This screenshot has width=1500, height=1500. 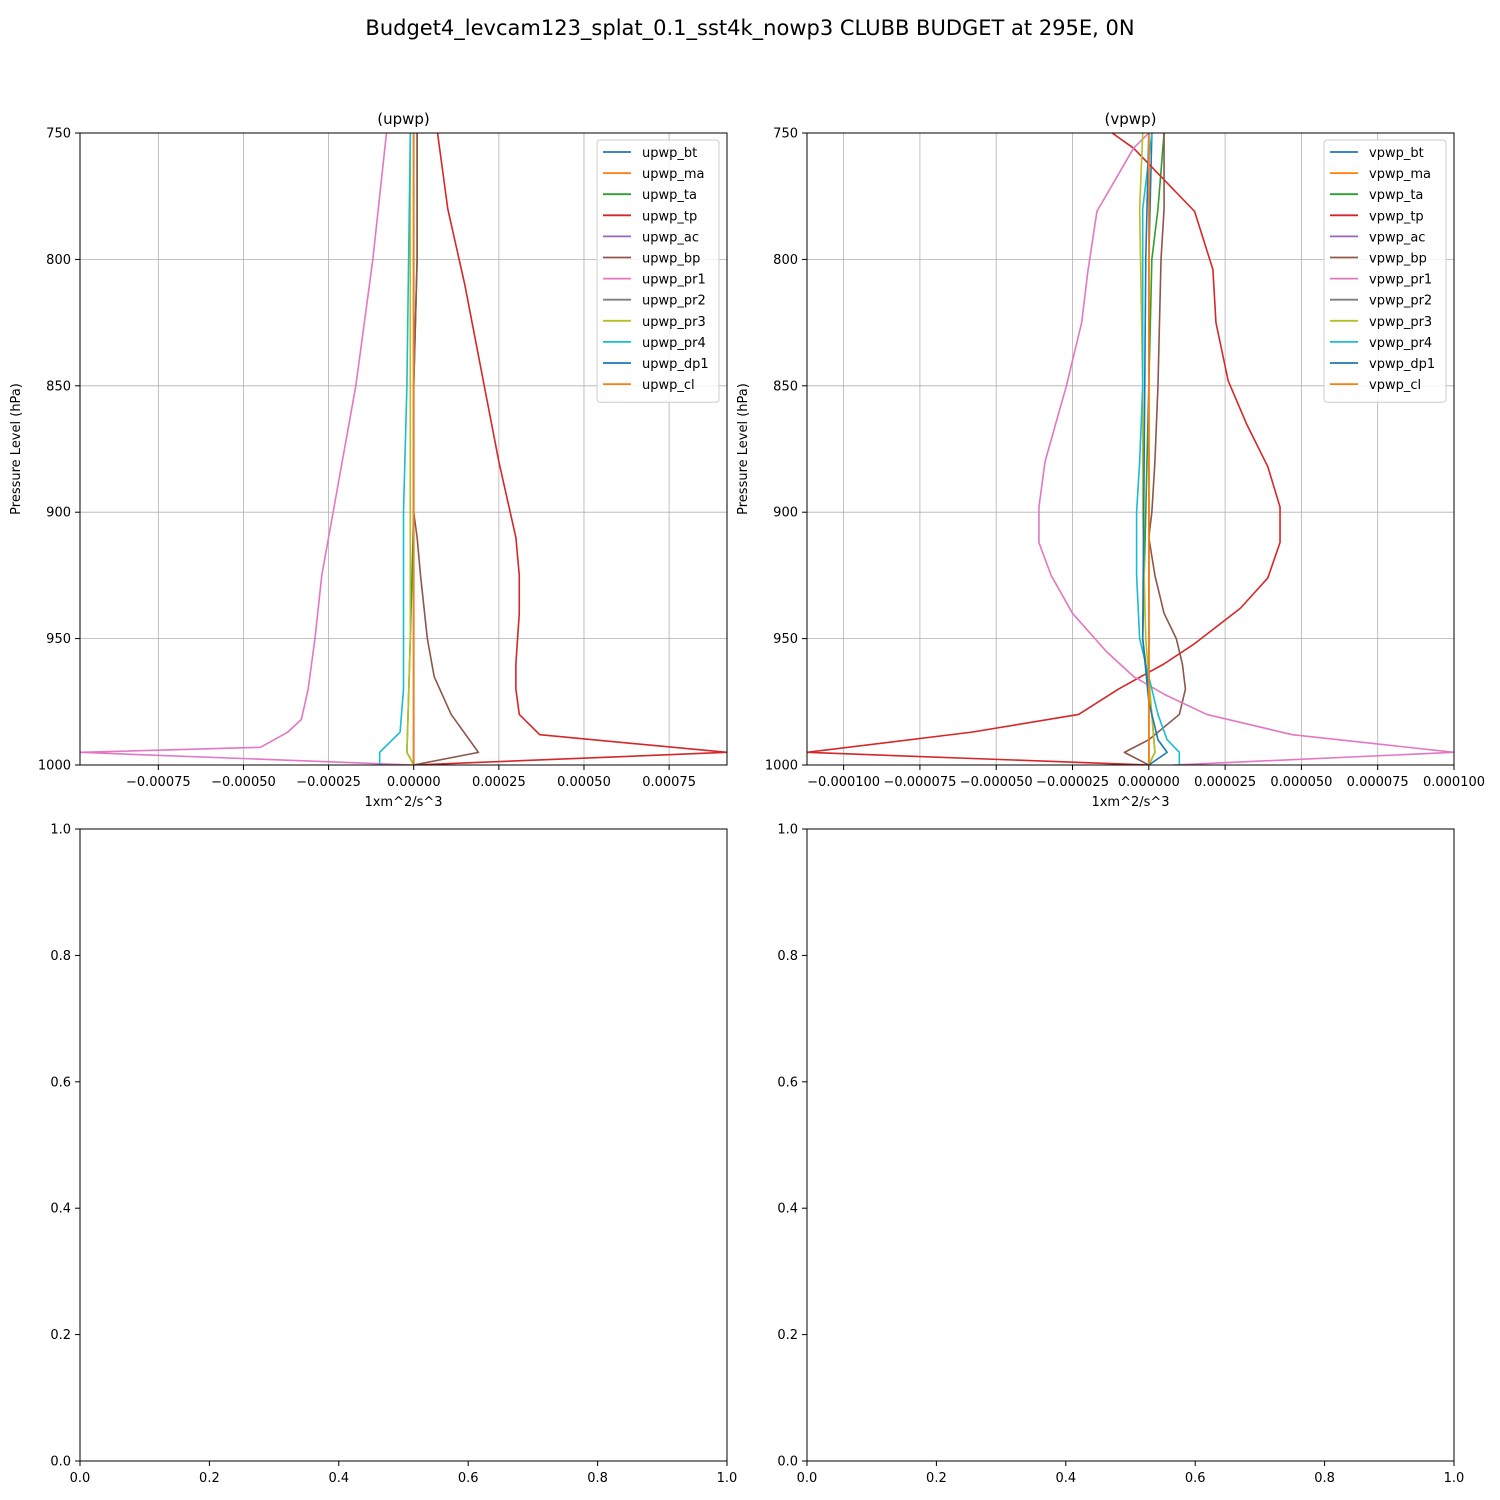 What do you see at coordinates (499, 782) in the screenshot?
I see `x-tick-label: 0.00025` at bounding box center [499, 782].